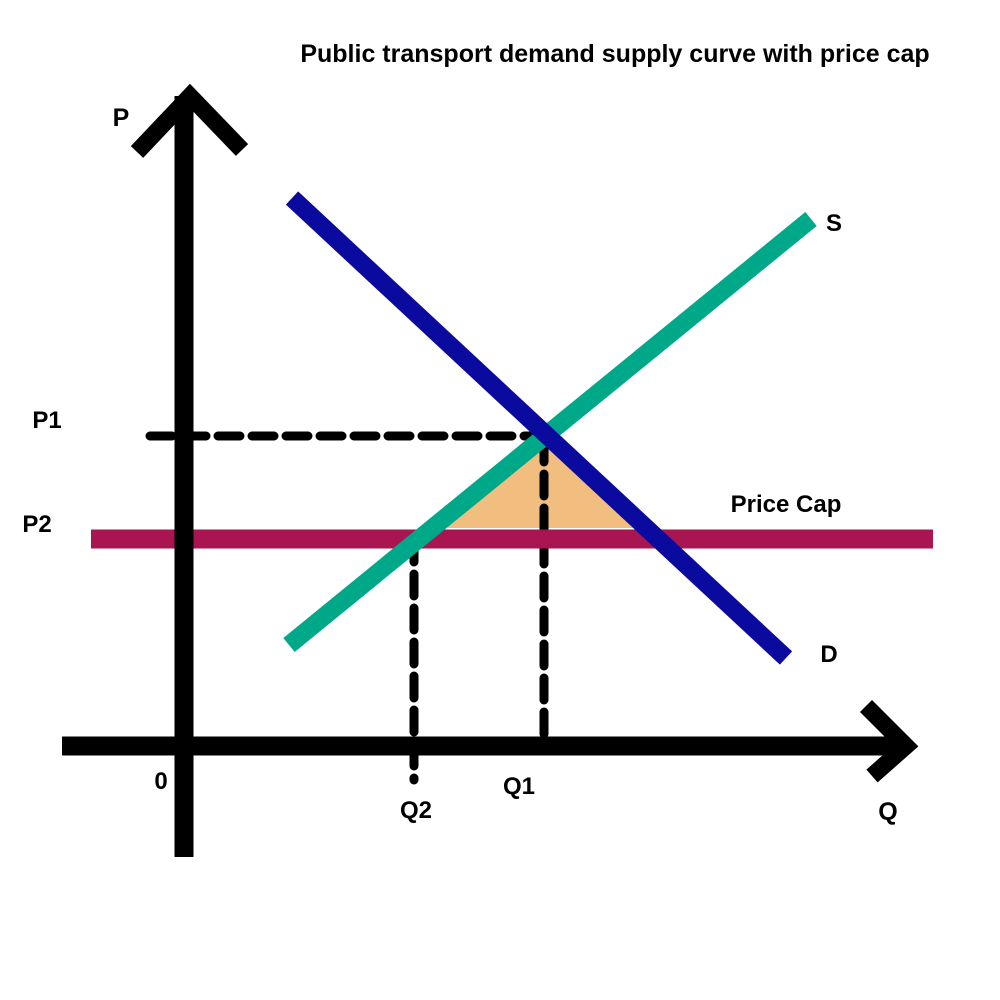  I want to click on q1-label: Q1, so click(519, 786).